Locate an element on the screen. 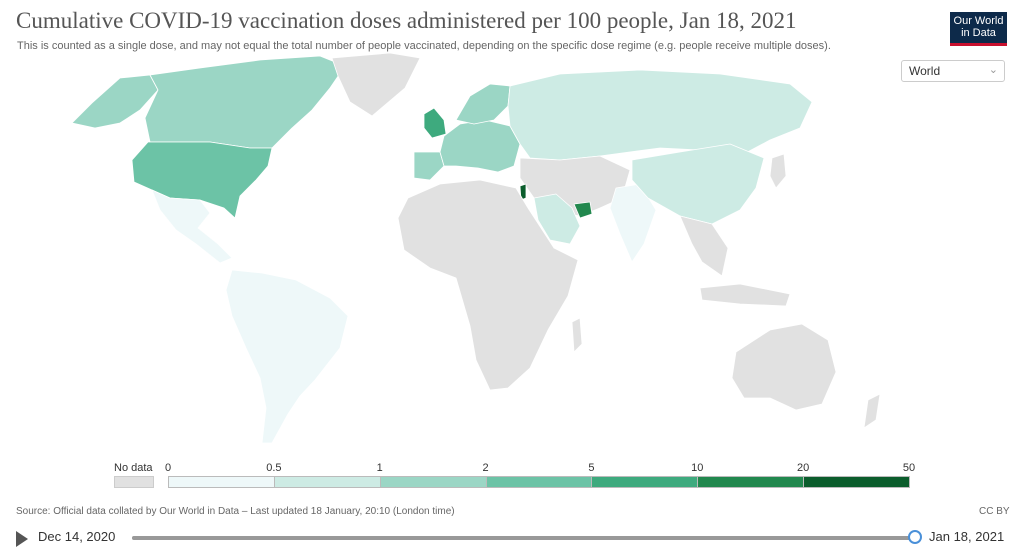 This screenshot has width=1024, height=554. legend-tick-label: 5 is located at coordinates (591, 468).